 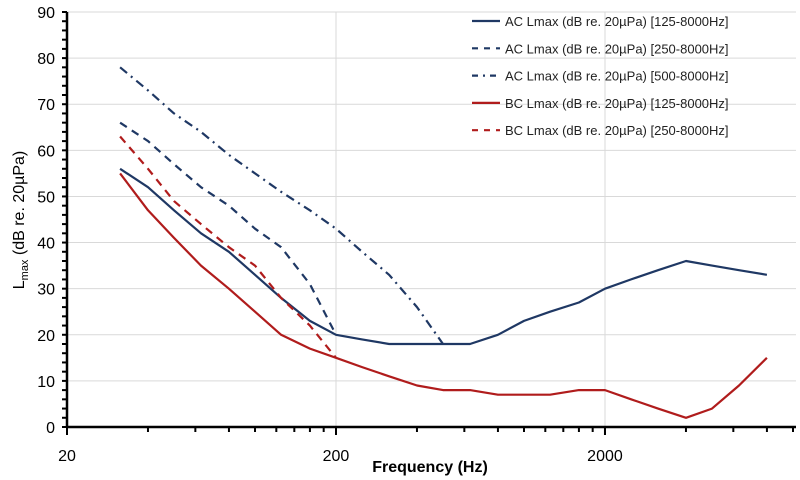 I want to click on y-axis-label: Lmax (dB re. 20µPa), so click(x=21, y=220).